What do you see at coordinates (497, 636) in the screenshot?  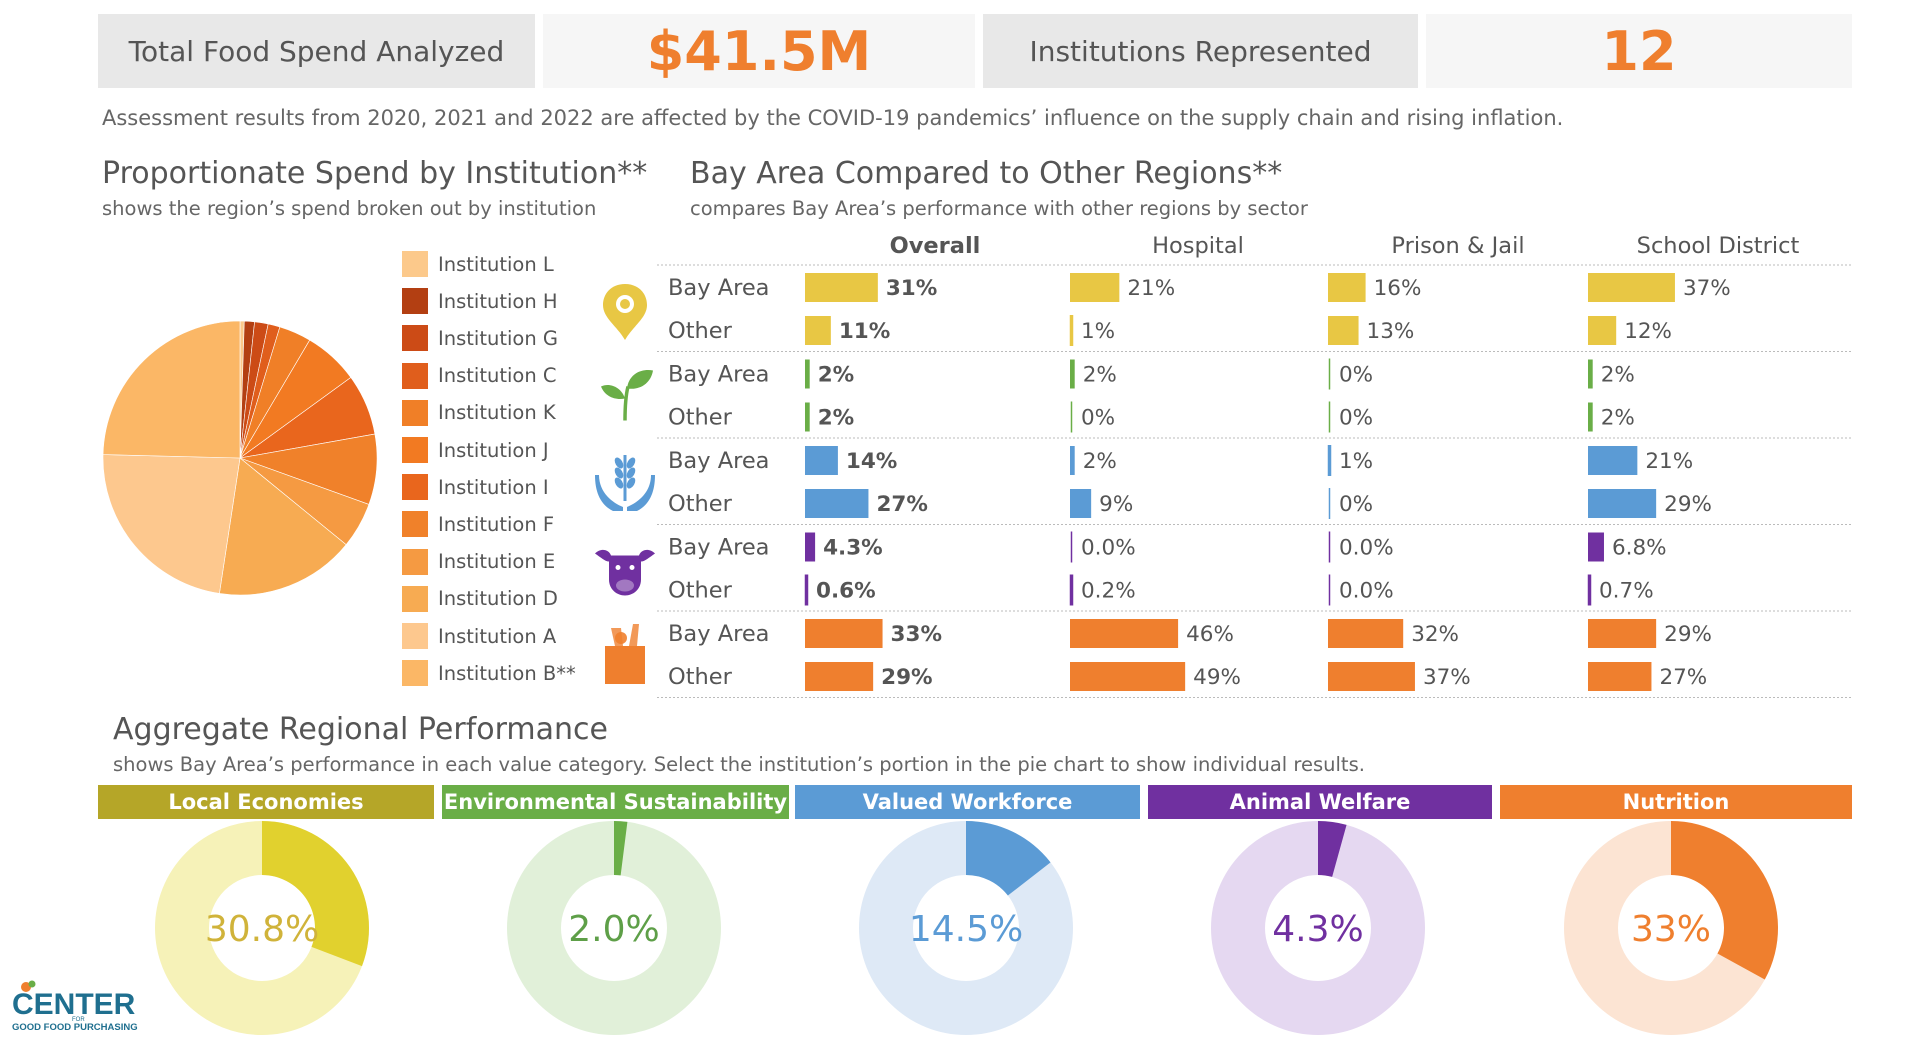 I see `legend-label: Institution A` at bounding box center [497, 636].